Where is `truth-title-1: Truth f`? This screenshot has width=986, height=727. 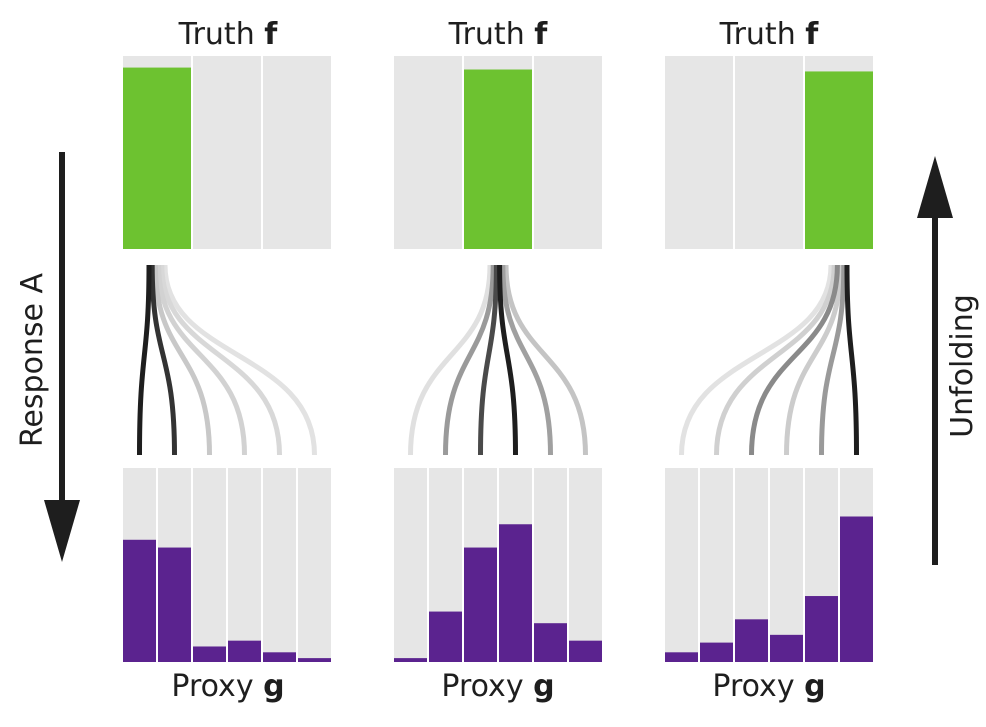 truth-title-1: Truth f is located at coordinates (228, 34).